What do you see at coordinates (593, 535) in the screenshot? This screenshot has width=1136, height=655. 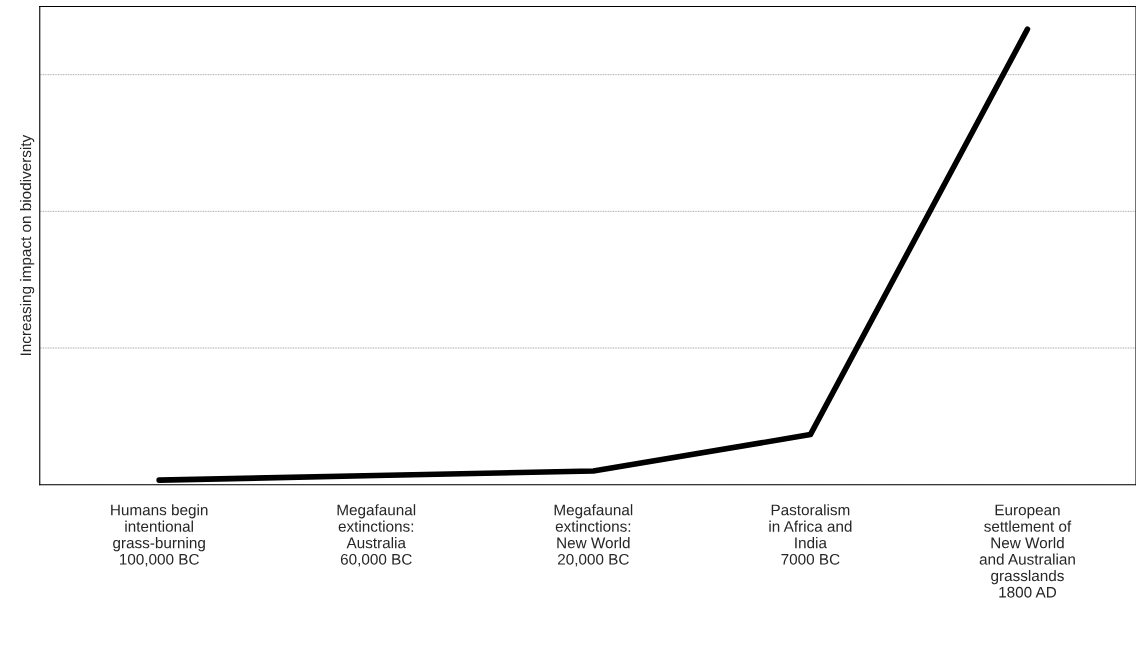 I see `x-tick-label: Megafaunal extinctions: New World 20,000 BC` at bounding box center [593, 535].